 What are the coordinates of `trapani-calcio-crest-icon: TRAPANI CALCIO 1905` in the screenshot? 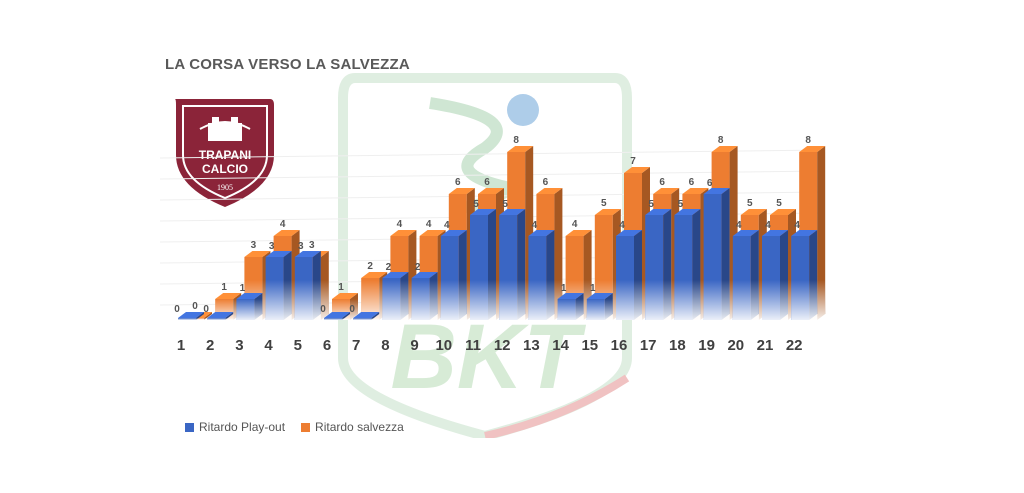 It's located at (224, 153).